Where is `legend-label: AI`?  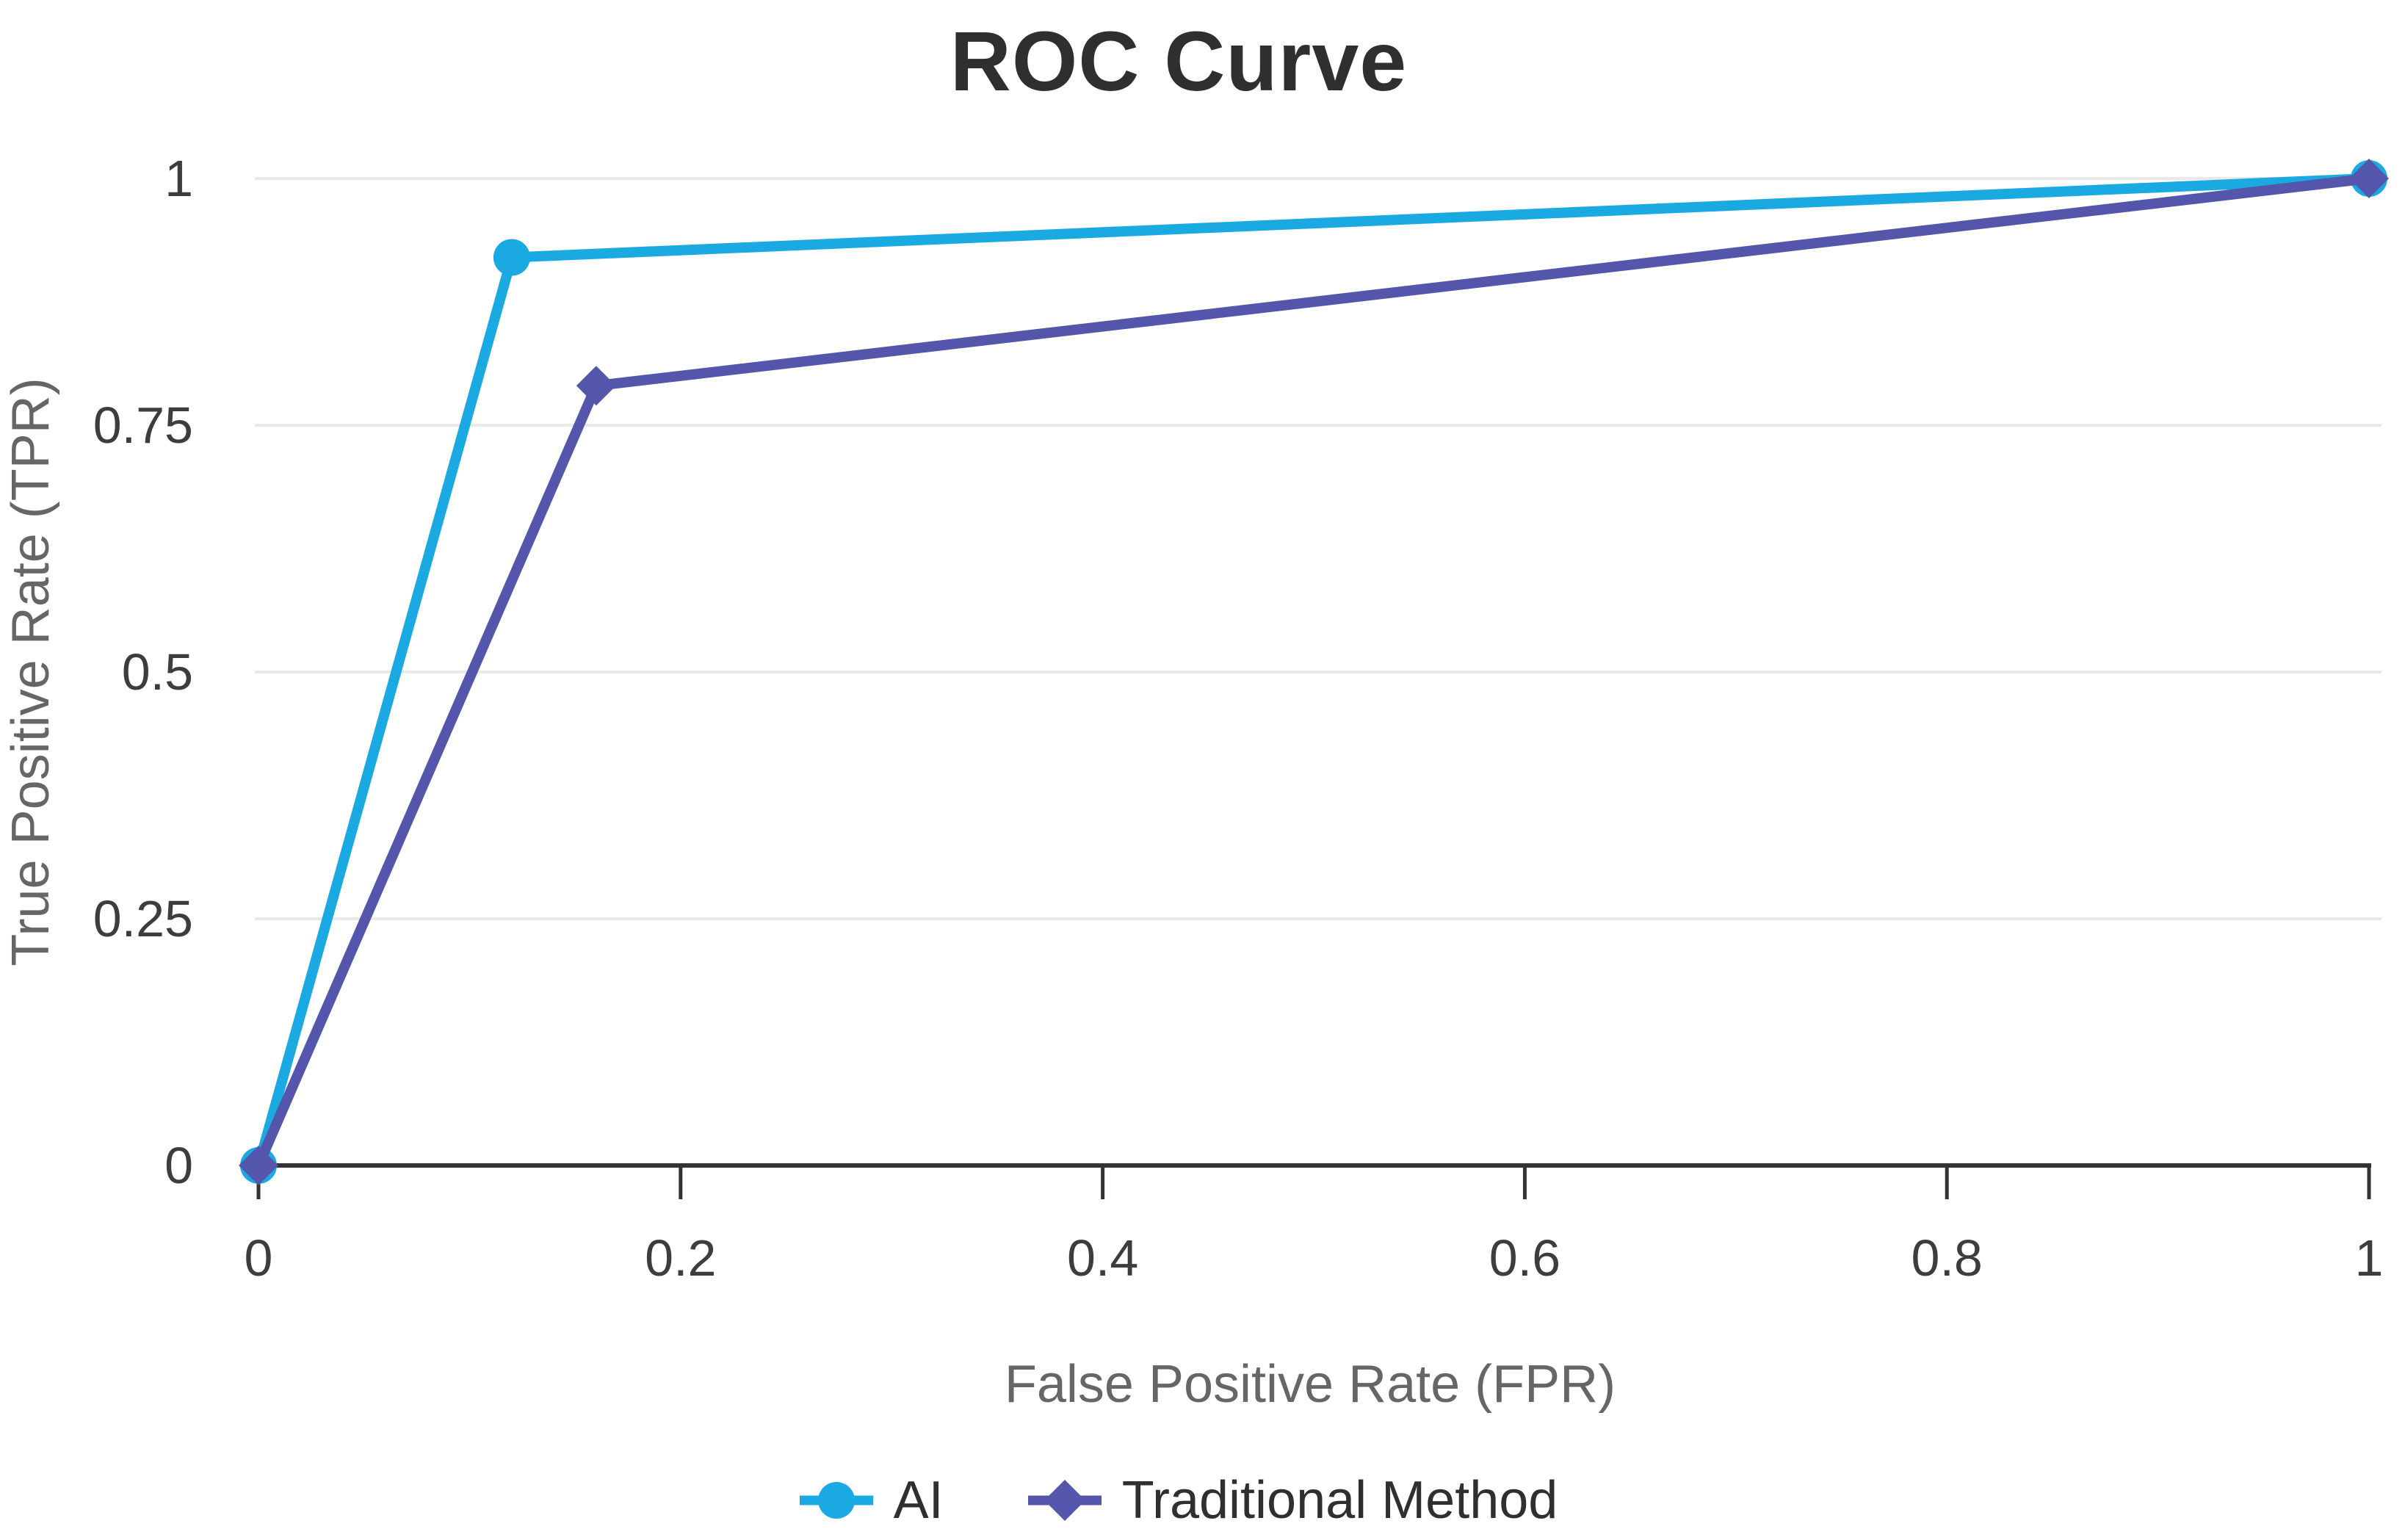
legend-label: AI is located at coordinates (918, 1500).